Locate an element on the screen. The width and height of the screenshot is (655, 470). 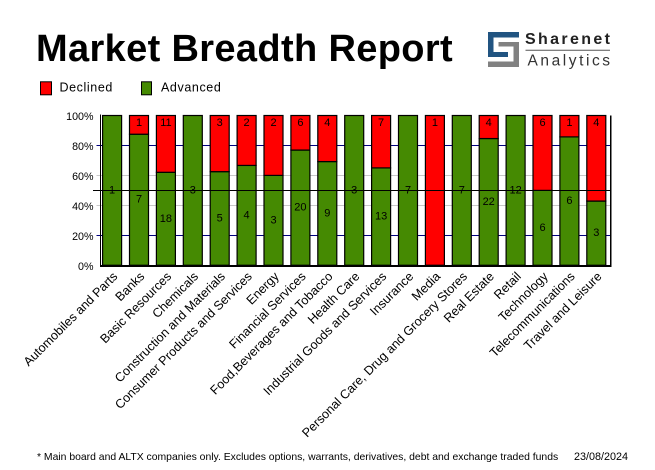
svg-text: Market Breadth Report is located at coordinates (244, 49).